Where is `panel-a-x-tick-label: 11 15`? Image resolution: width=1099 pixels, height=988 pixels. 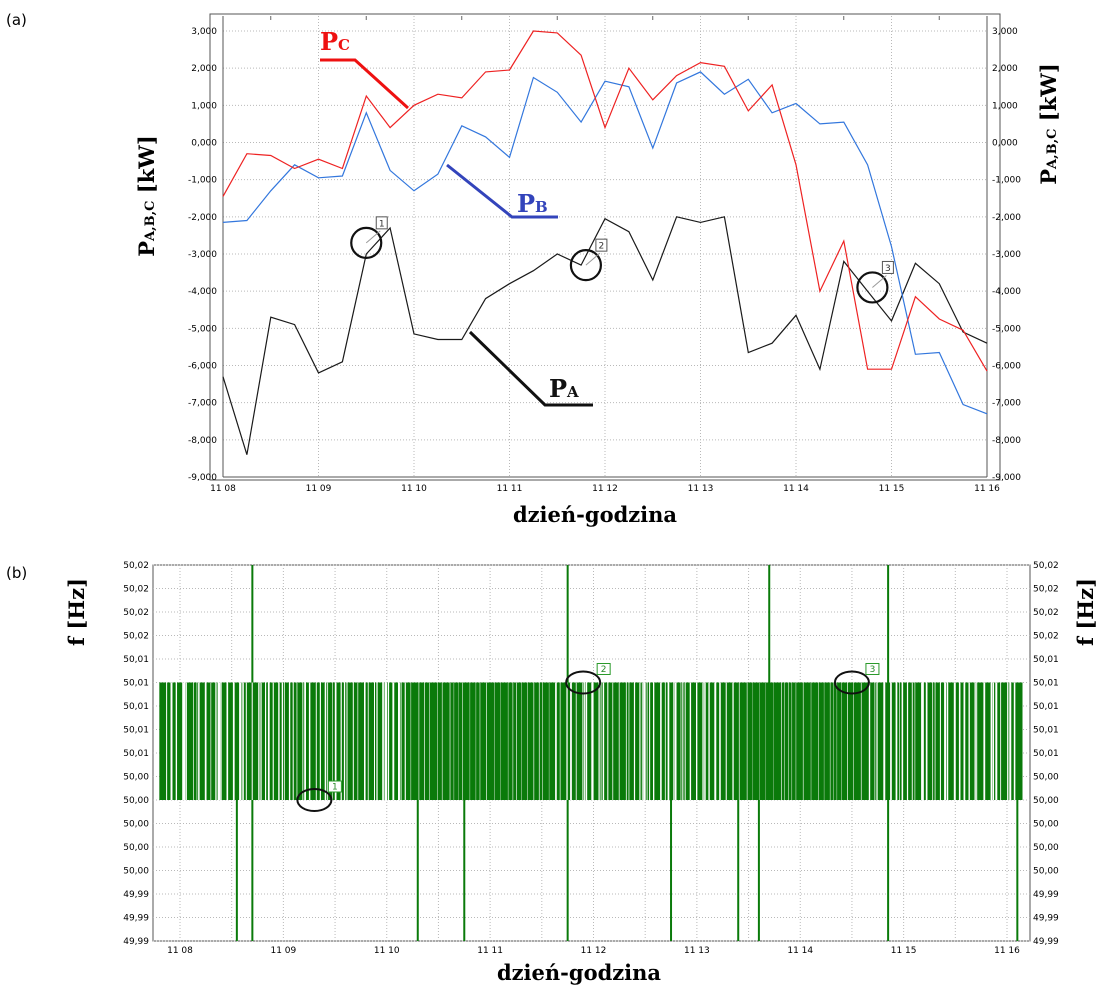 panel-a-x-tick-label: 11 15 is located at coordinates (892, 489).